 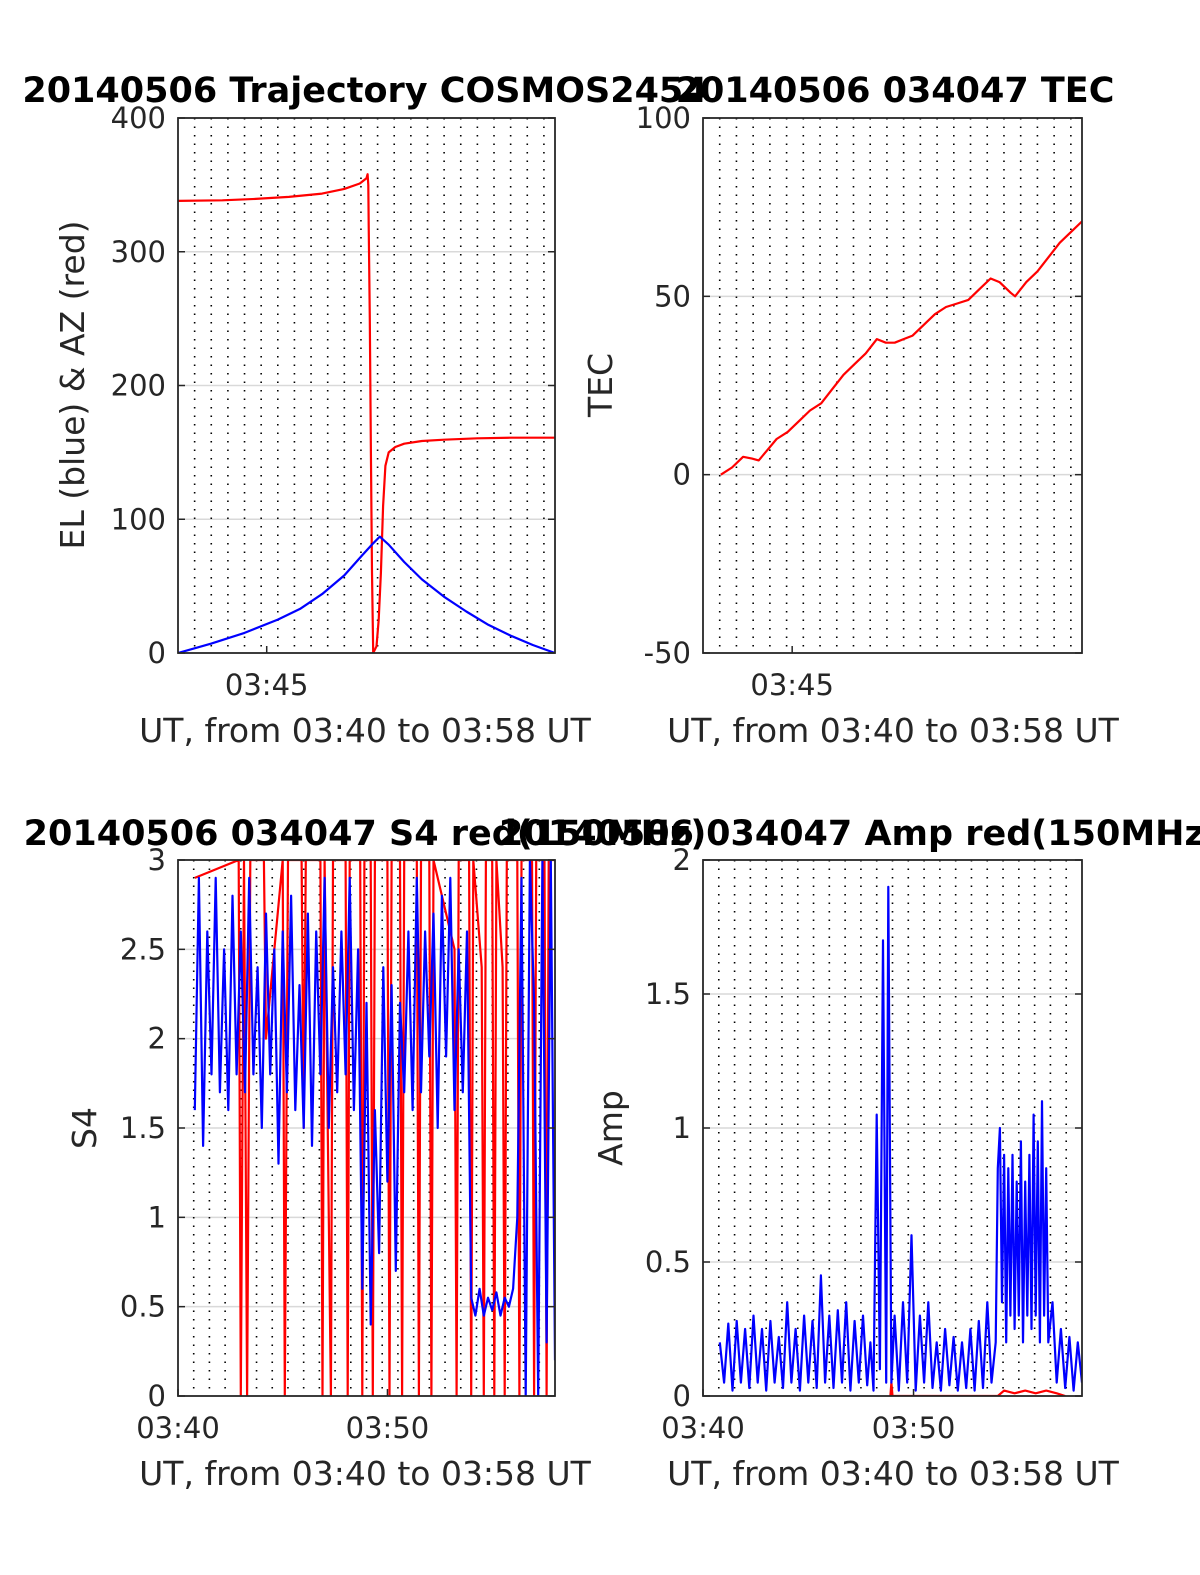 I want to click on y-tick-label: 50, so click(x=672, y=296).